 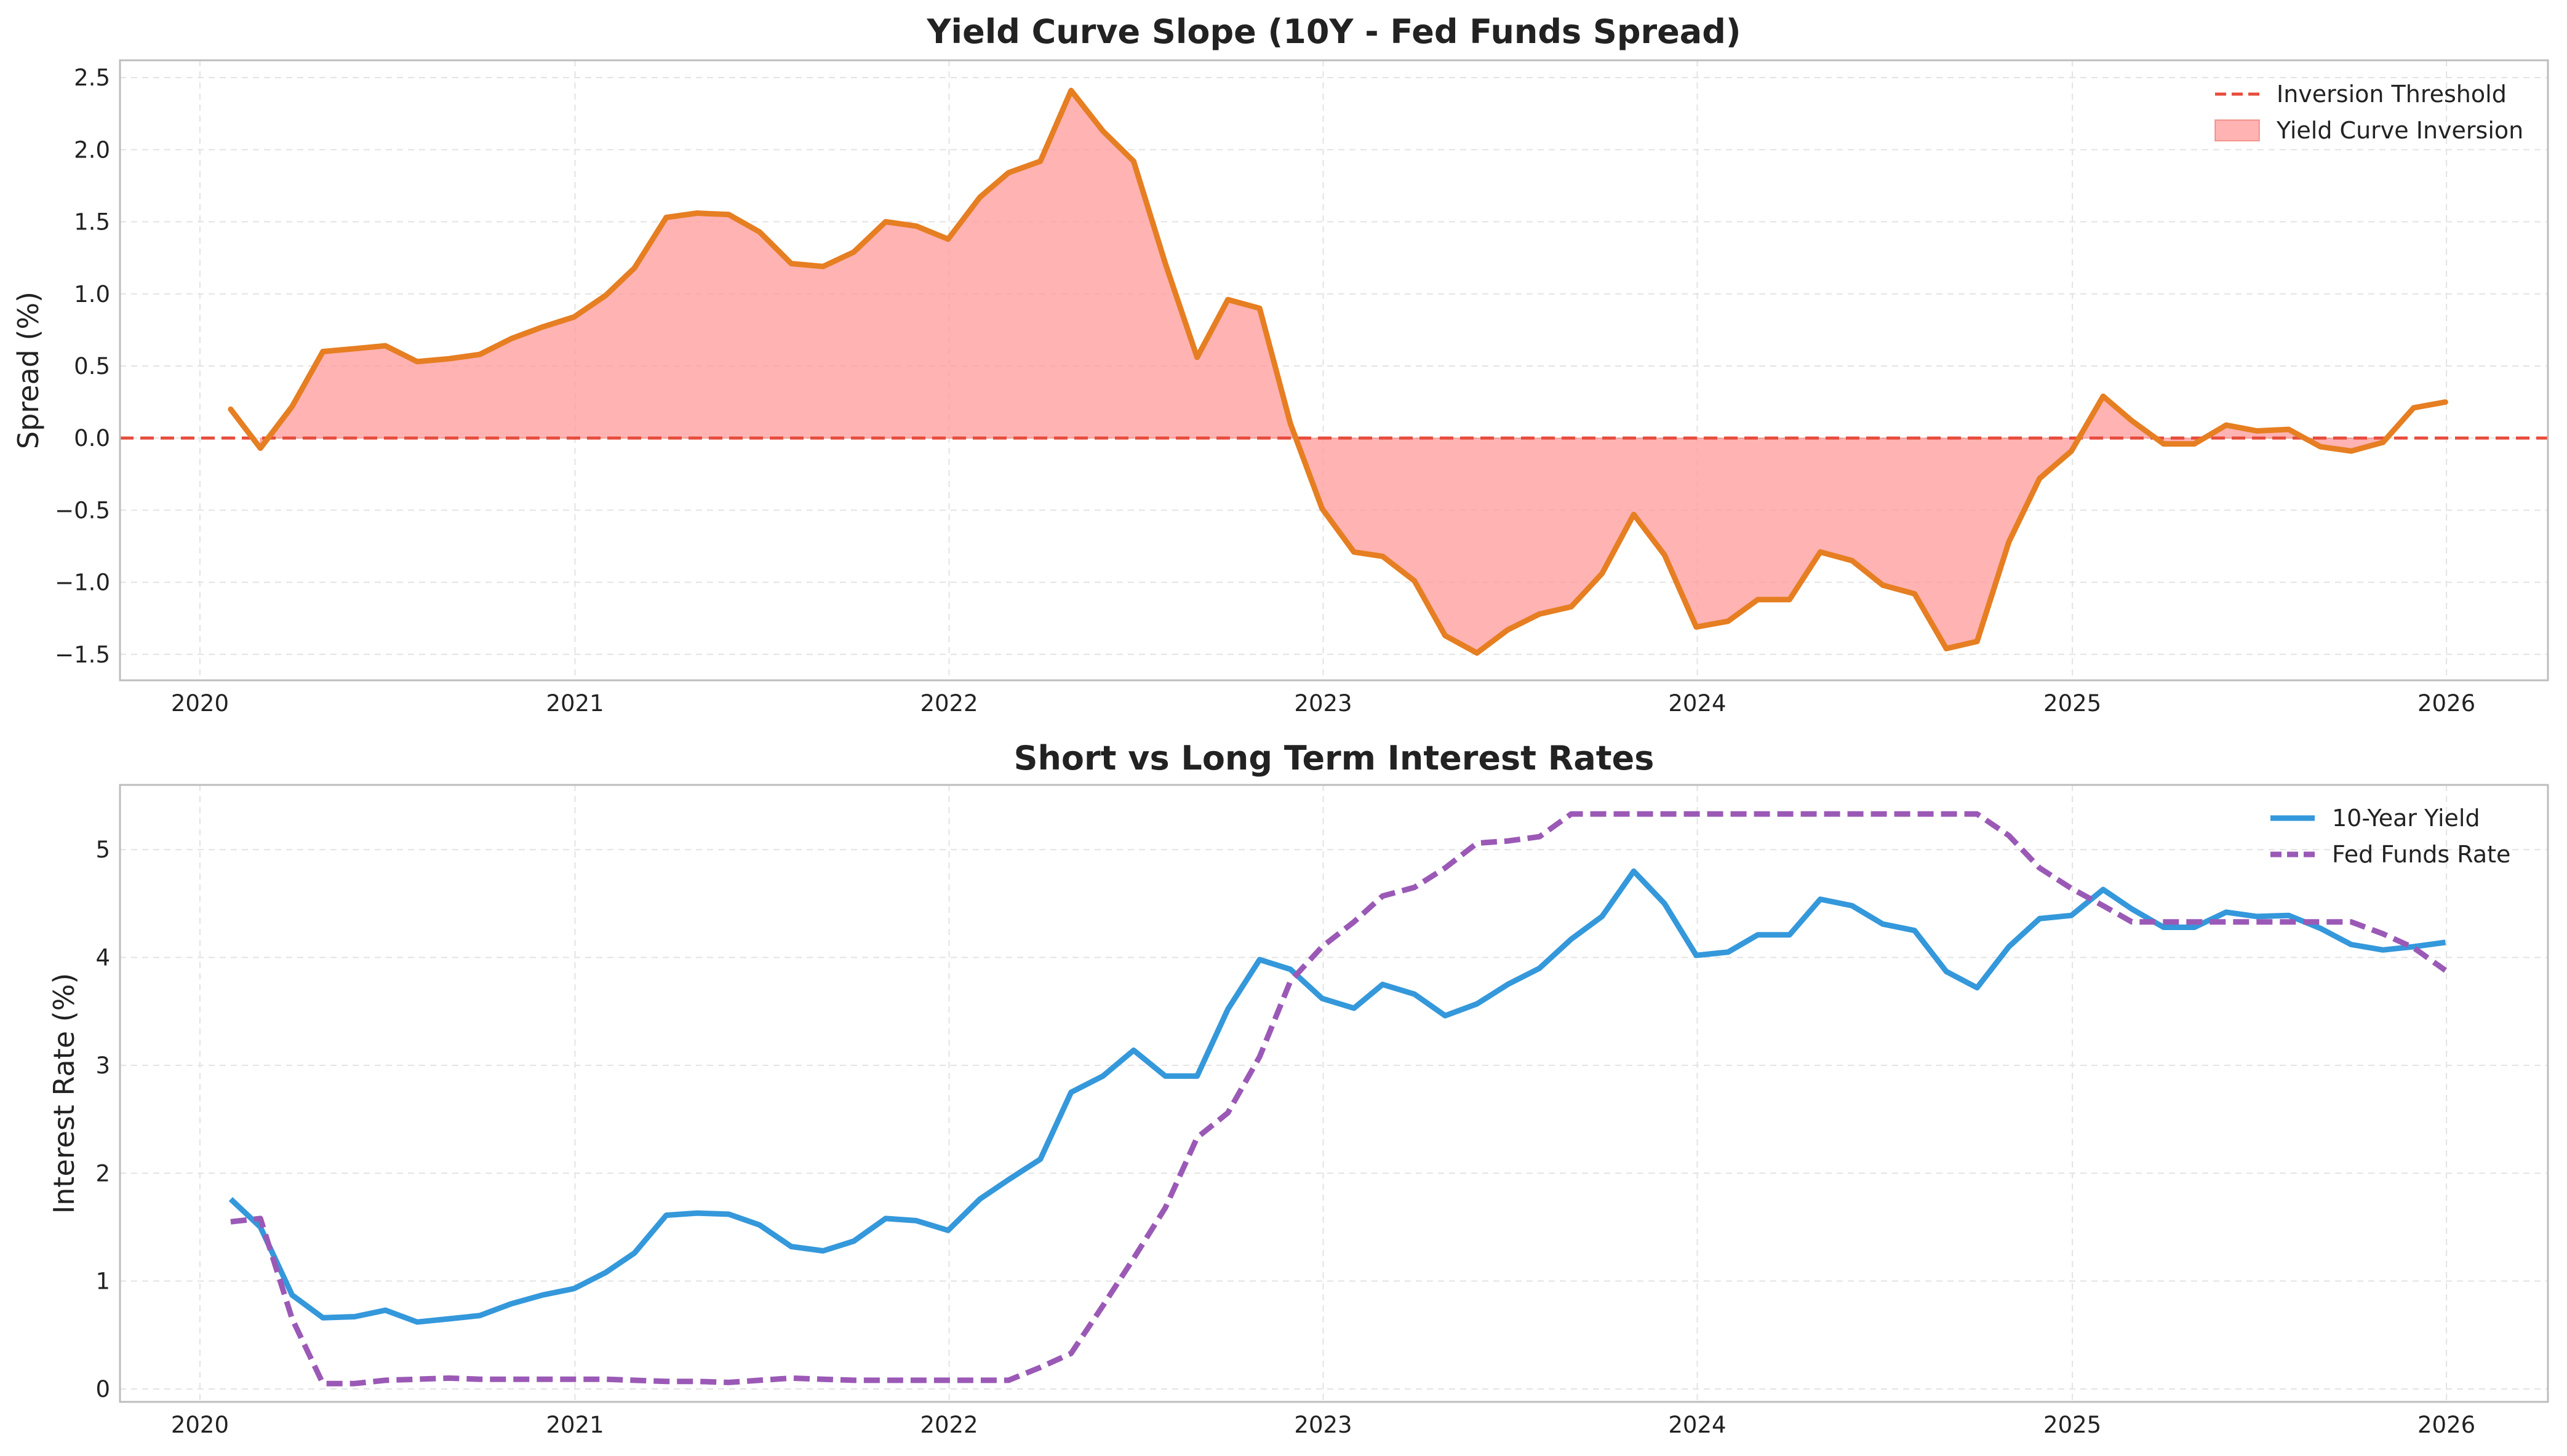 I want to click on y-tick-label: −1.5, so click(x=82, y=655).